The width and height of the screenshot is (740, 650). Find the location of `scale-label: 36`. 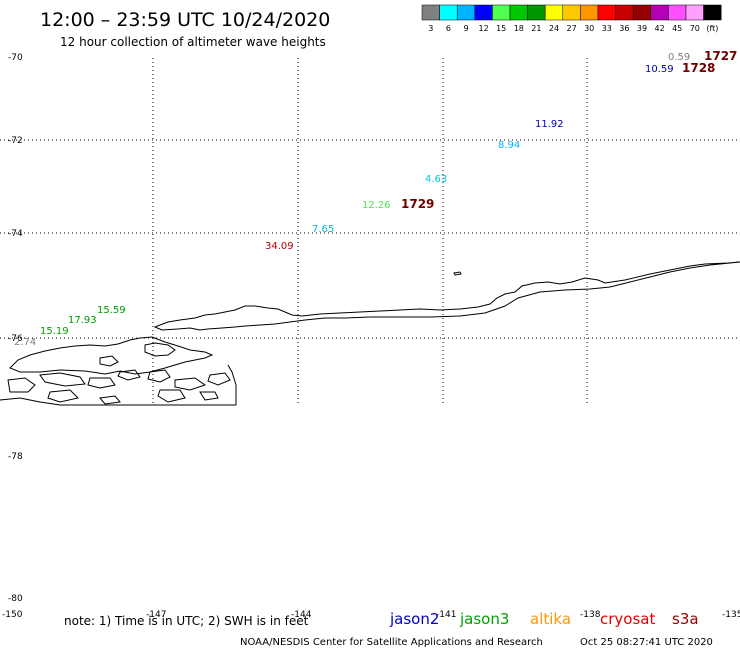

scale-label: 36 is located at coordinates (624, 28).